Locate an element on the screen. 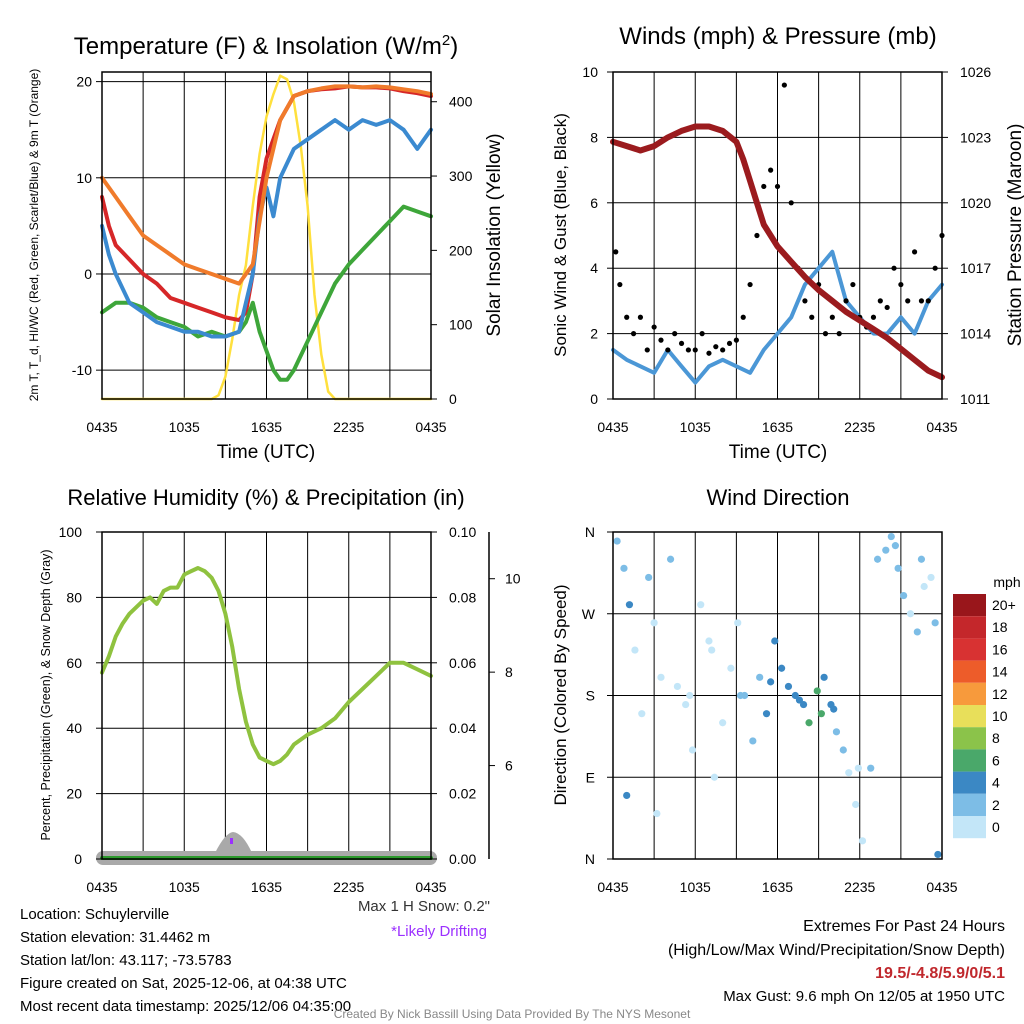  pressure-line is located at coordinates (777, 252).